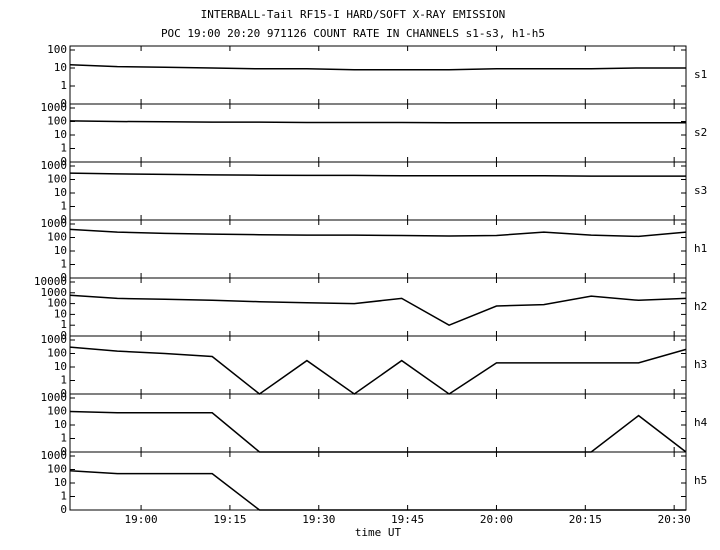 The image size is (720, 550). What do you see at coordinates (701, 422) in the screenshot?
I see `panel-label: h4` at bounding box center [701, 422].